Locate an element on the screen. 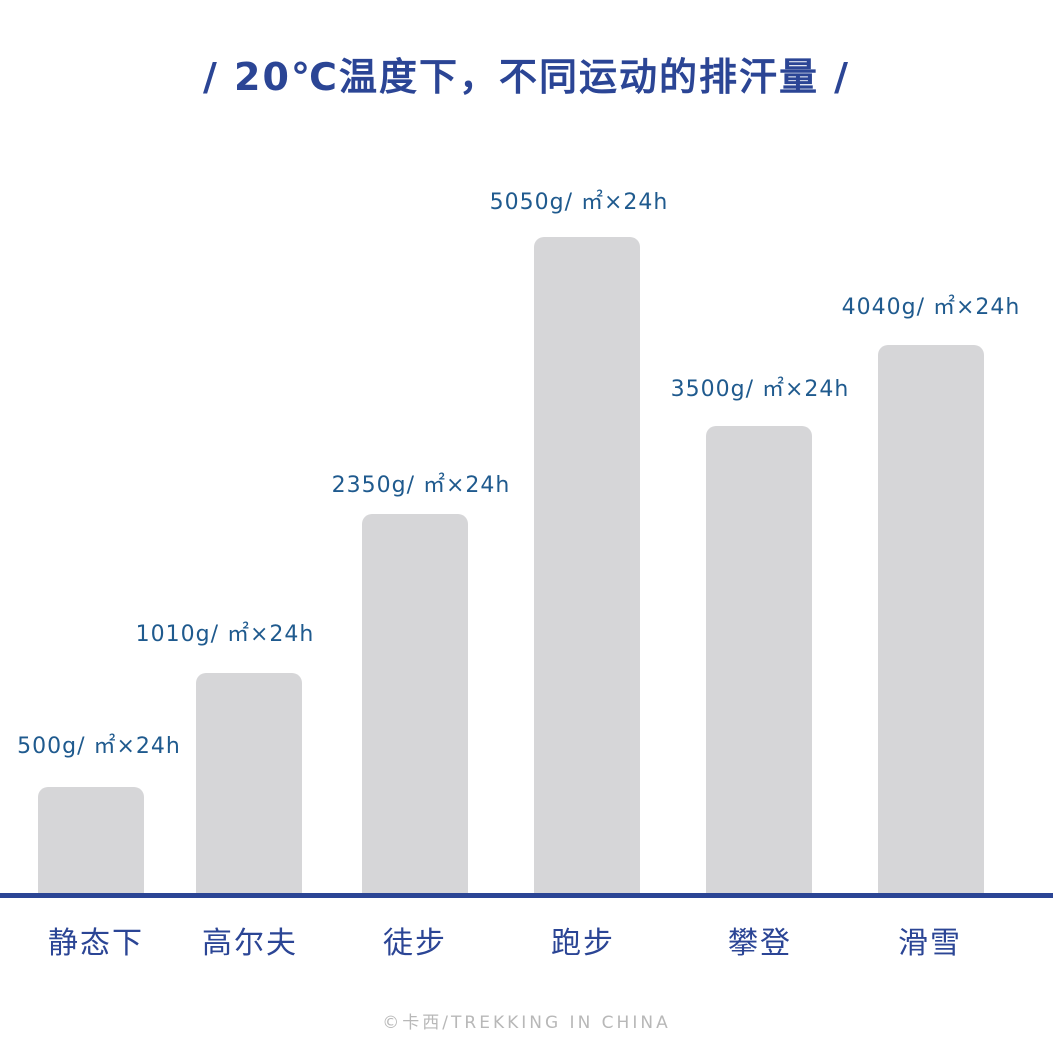 This screenshot has width=1053, height=1062. value-label-skiing: 4040g/ ㎡×24h is located at coordinates (931, 307).